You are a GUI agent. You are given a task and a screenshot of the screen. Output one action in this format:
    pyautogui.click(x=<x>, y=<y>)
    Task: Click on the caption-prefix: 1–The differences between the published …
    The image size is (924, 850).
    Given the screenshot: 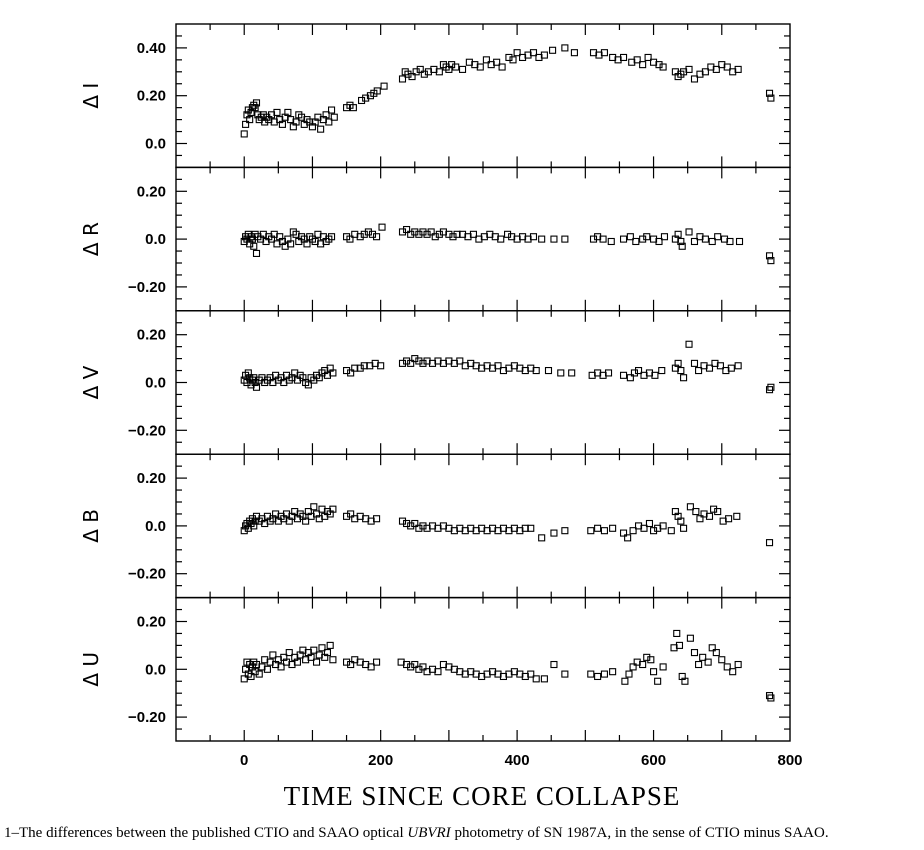 What is the action you would take?
    pyautogui.click(x=206, y=833)
    